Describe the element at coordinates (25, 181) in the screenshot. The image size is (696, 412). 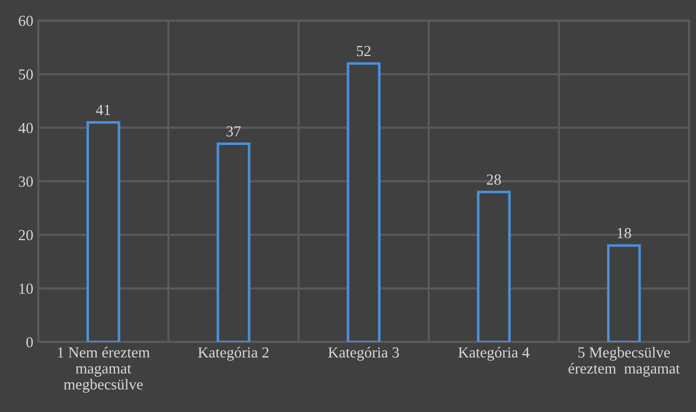
I see `y-tick-label: 30` at that location.